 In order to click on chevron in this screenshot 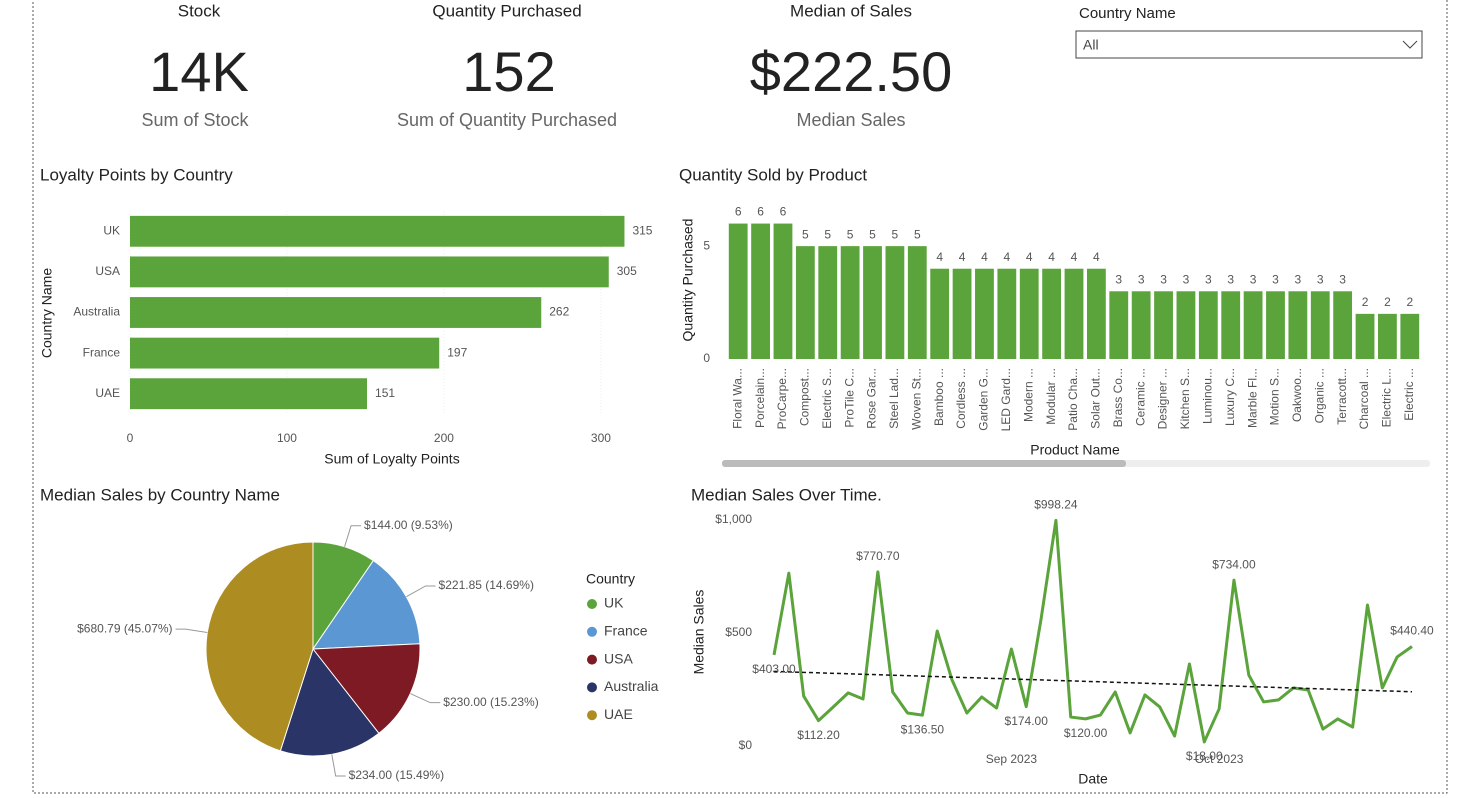, I will do `click(1410, 44)`.